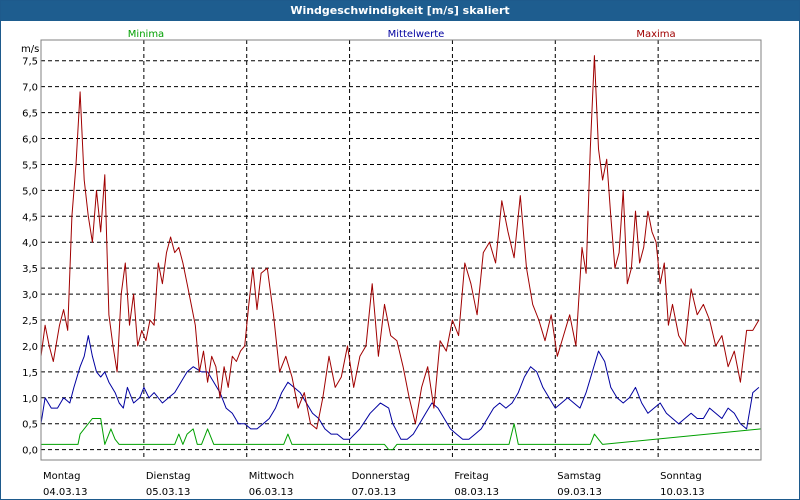  What do you see at coordinates (30, 451) in the screenshot?
I see `y-tick-label: 0,0` at bounding box center [30, 451].